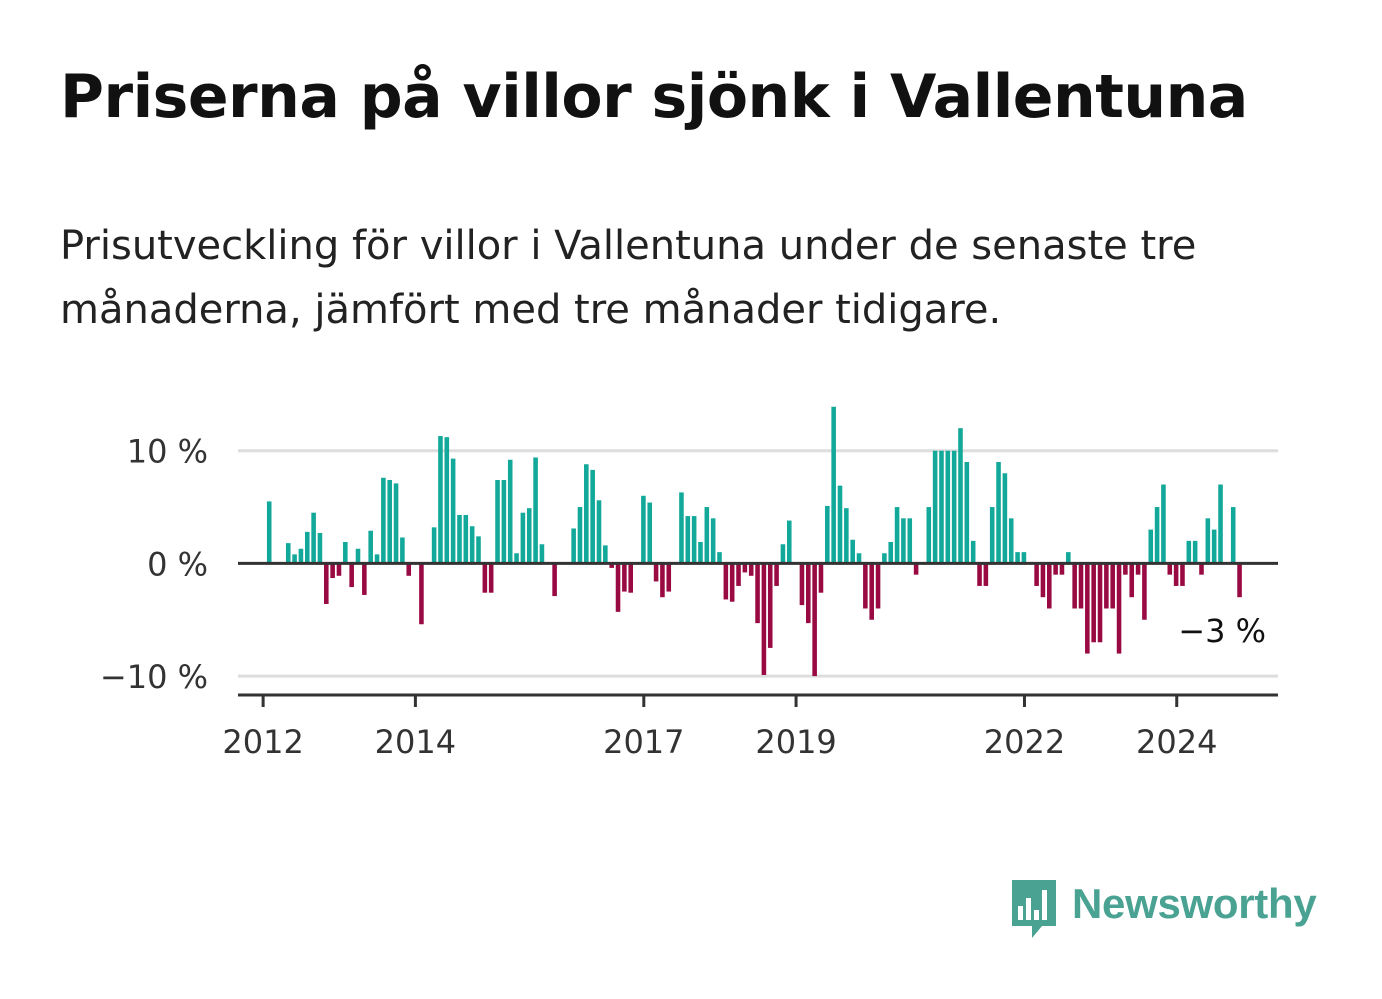 The height and width of the screenshot is (999, 1382). Describe the element at coordinates (154, 677) in the screenshot. I see `y-tick-label: −10 %` at that location.